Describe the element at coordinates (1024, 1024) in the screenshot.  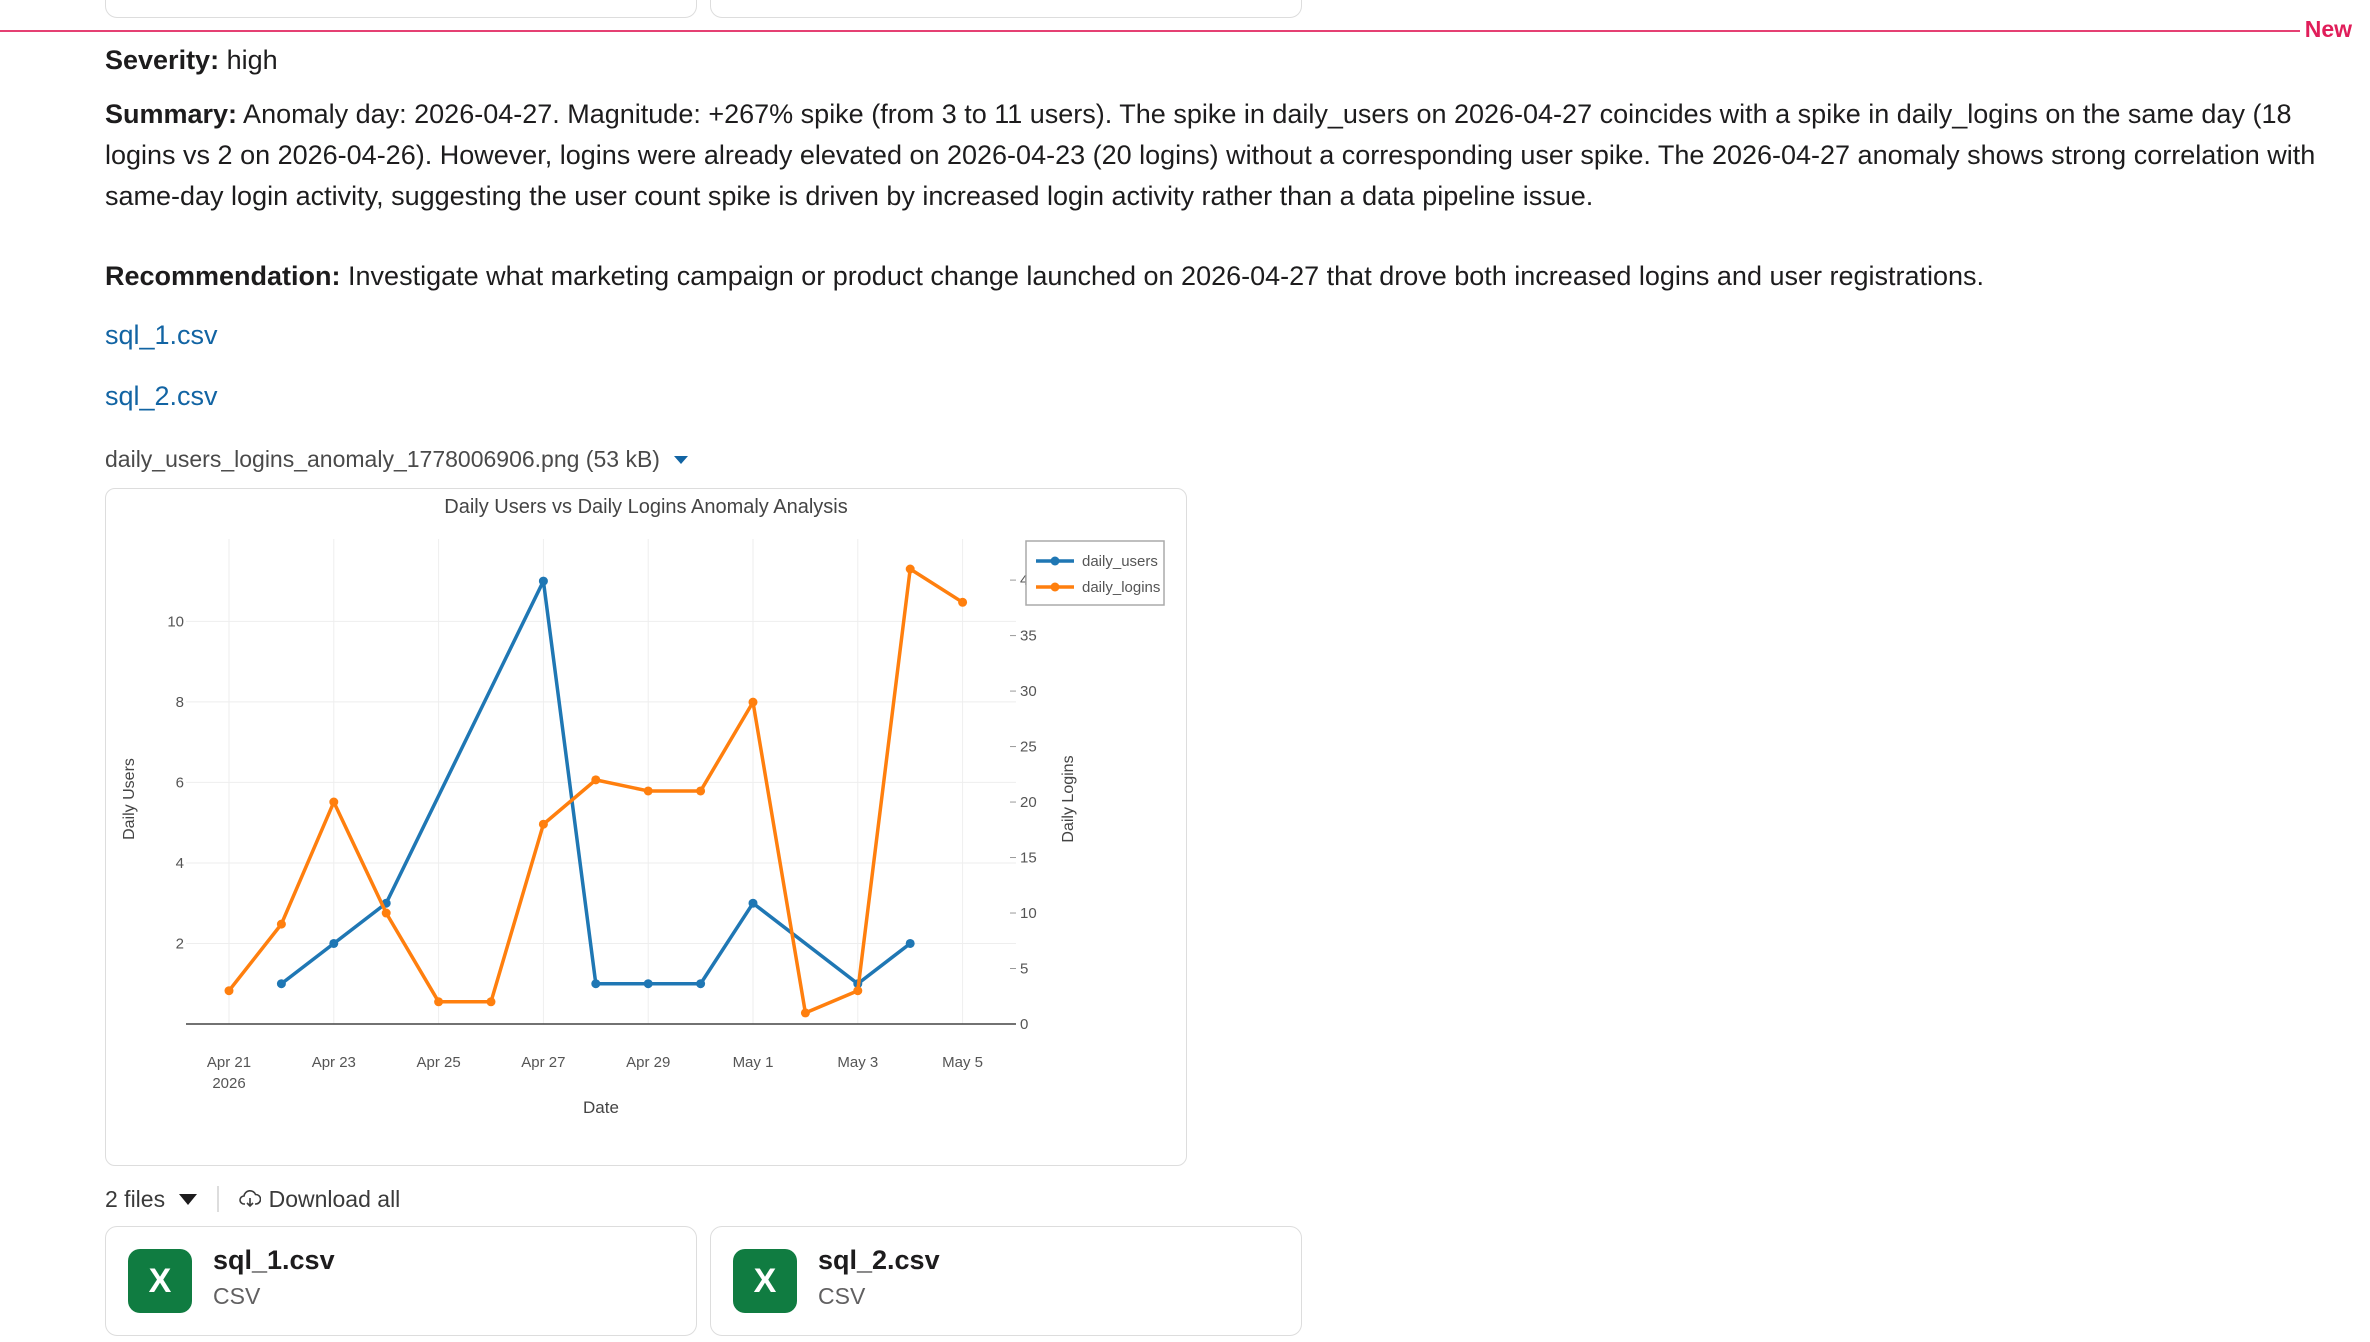
I see `y-right-tick-label: 0` at that location.